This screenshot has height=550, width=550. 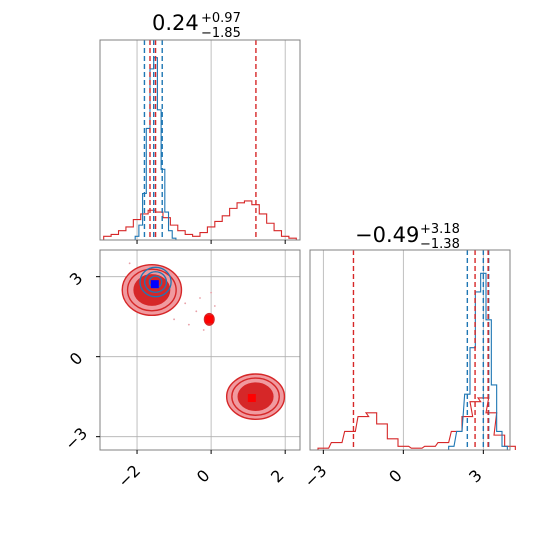 I want to click on tick-label-x2-2: 3, so click(x=475, y=476).